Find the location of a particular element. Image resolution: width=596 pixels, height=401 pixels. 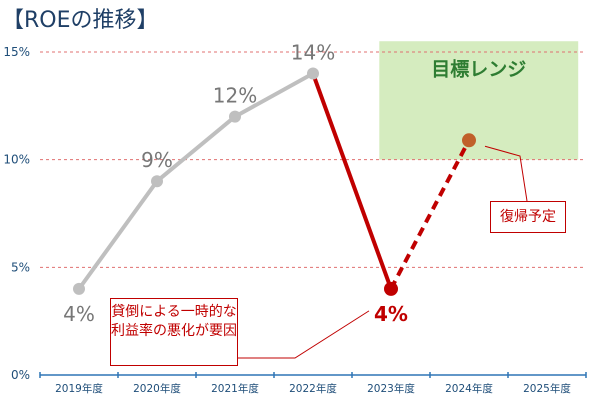

x-tick-label: 2021年度 is located at coordinates (235, 388).